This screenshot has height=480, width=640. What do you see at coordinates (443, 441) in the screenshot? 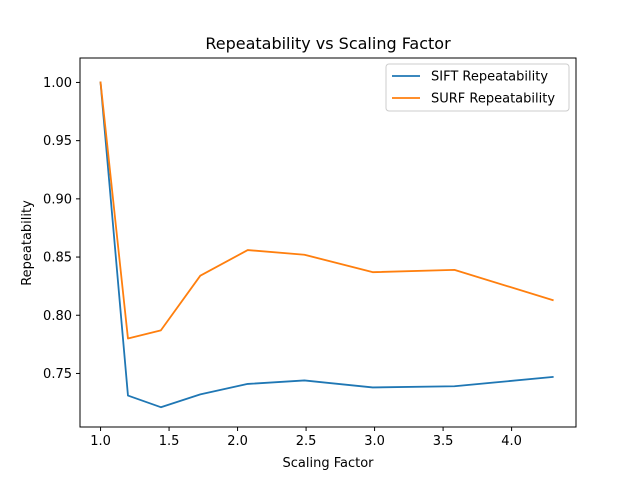
I see `x-tick-label: 3.5` at bounding box center [443, 441].